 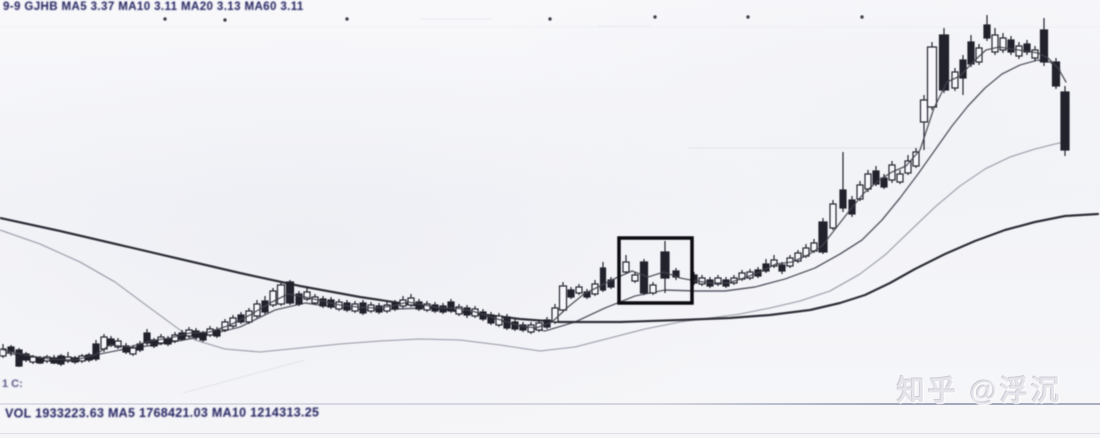 What do you see at coordinates (980, 390) in the screenshot?
I see `zhihu-watermark: 知乎 @浮沉` at bounding box center [980, 390].